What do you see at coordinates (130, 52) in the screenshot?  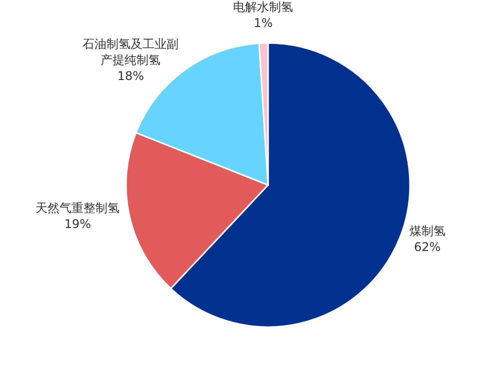 I see `slice-label: 石油制氢及工业副产提纯制氢` at bounding box center [130, 52].